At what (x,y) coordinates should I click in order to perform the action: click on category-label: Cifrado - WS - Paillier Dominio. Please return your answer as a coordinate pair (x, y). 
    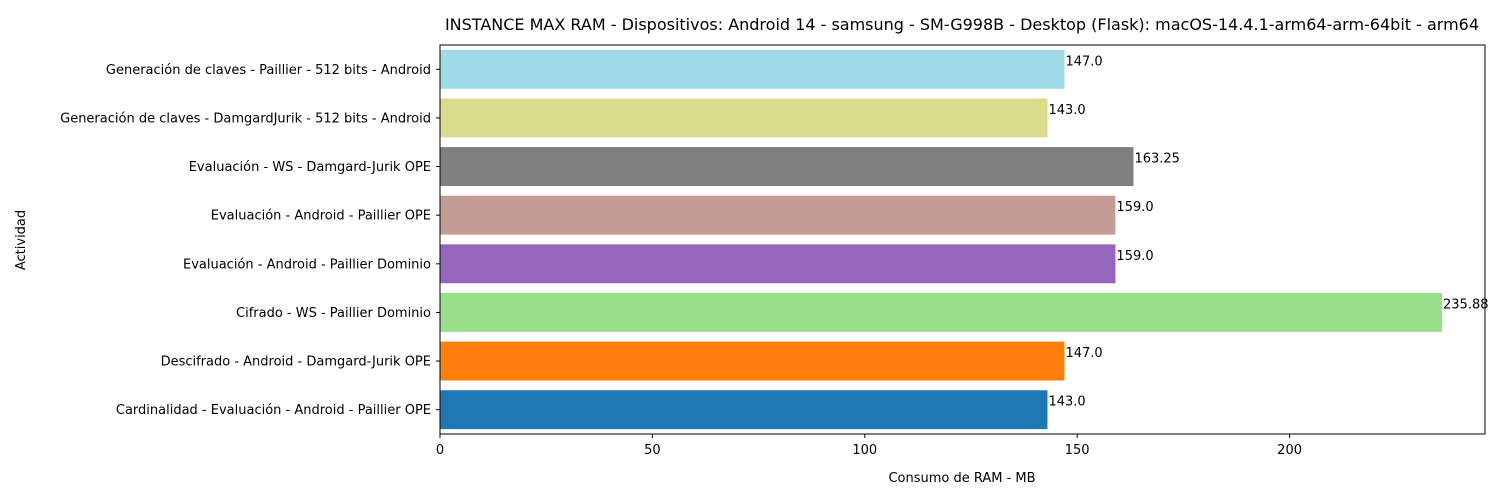
    Looking at the image, I should click on (333, 313).